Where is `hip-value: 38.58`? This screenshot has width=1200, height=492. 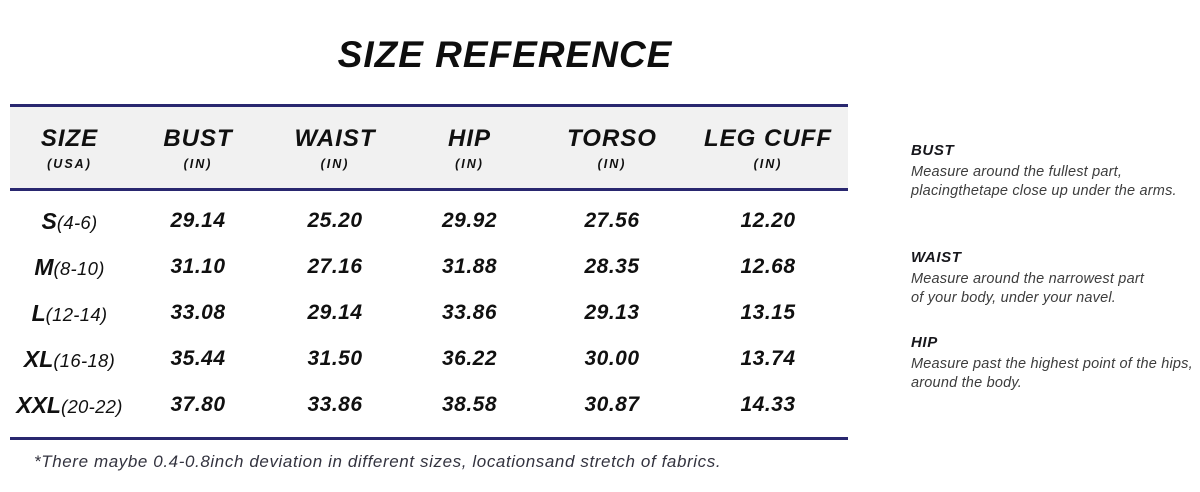
hip-value: 38.58 is located at coordinates (469, 404).